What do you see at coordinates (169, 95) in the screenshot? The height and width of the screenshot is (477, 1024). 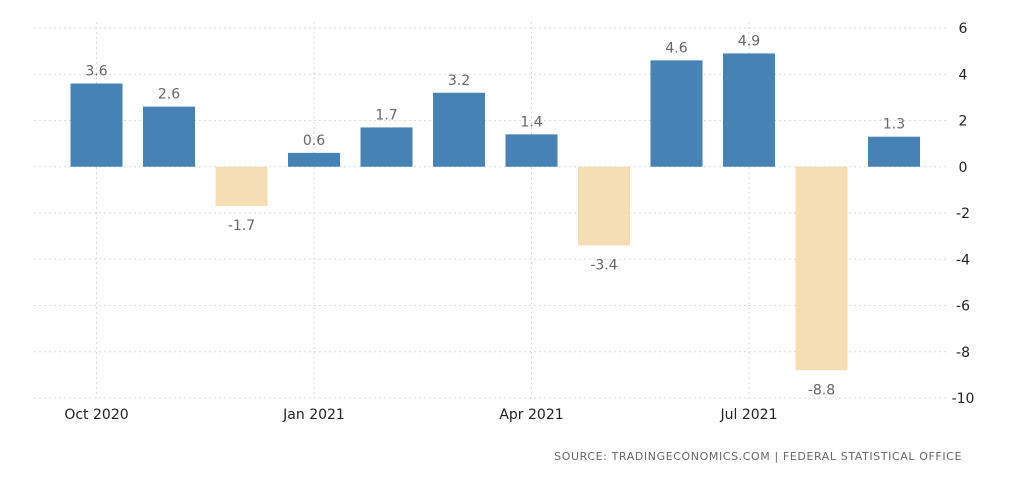 I see `data-label: 2.6` at bounding box center [169, 95].